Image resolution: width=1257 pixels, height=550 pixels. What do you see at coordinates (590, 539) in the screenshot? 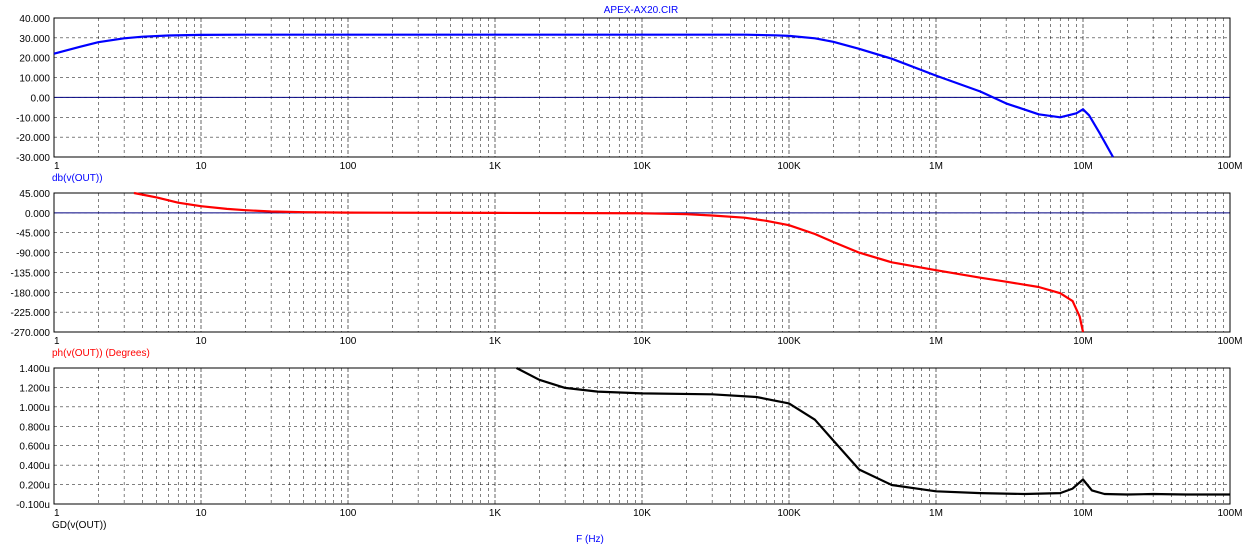
I see `x-axis-label: F (Hz)` at bounding box center [590, 539].